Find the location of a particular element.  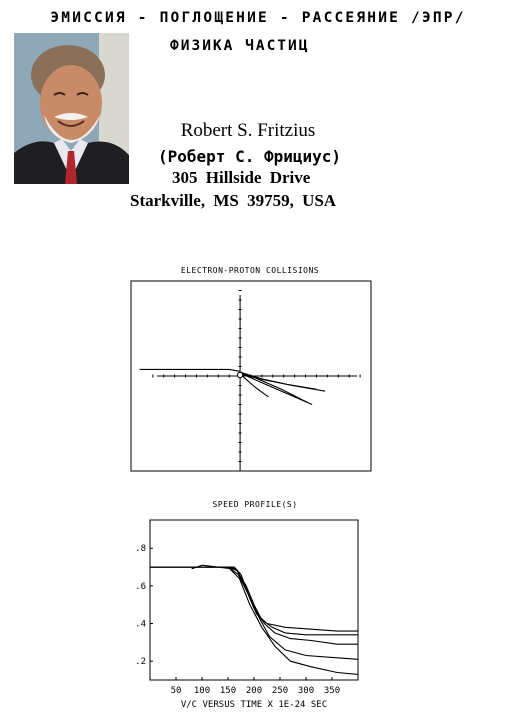

chart1-frame is located at coordinates (251, 376).